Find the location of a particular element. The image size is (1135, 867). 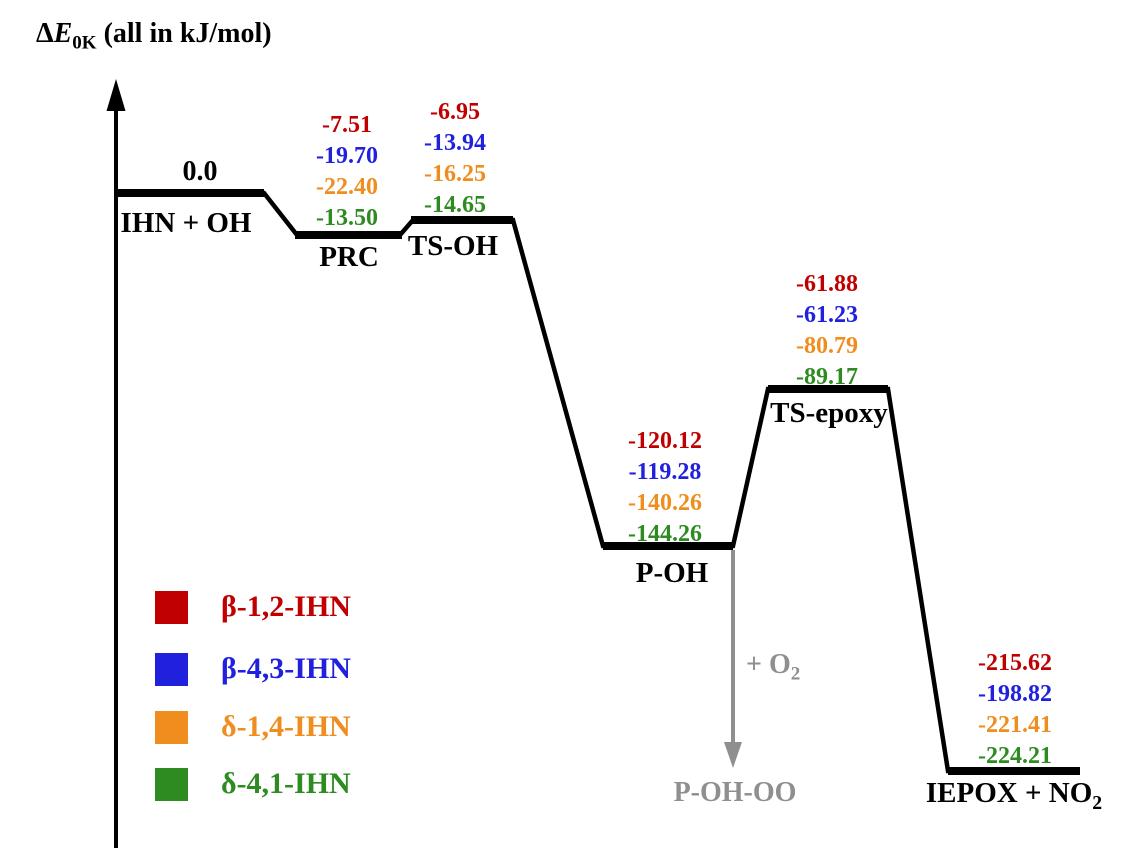

plus-o2-annotation: + O2 is located at coordinates (773, 667).